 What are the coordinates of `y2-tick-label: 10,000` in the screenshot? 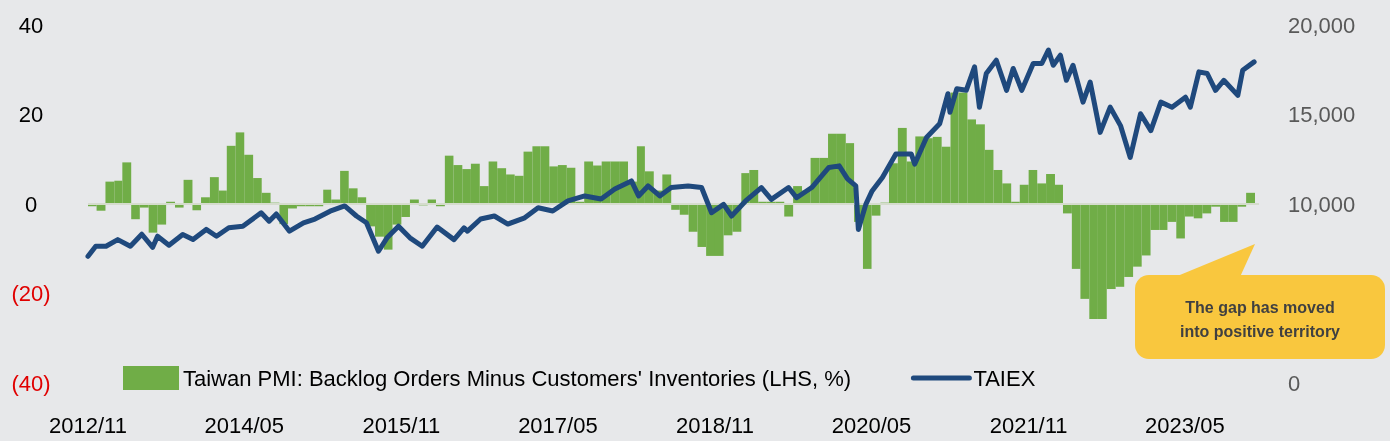 It's located at (1322, 204).